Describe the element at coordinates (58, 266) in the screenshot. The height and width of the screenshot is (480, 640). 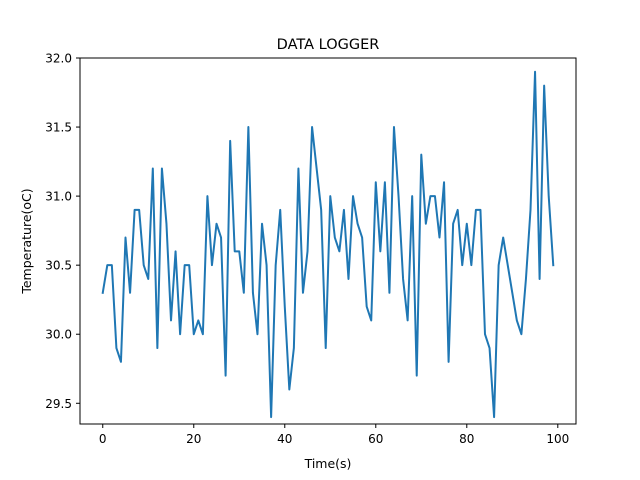
I see `y-tick-label: 30.5` at that location.